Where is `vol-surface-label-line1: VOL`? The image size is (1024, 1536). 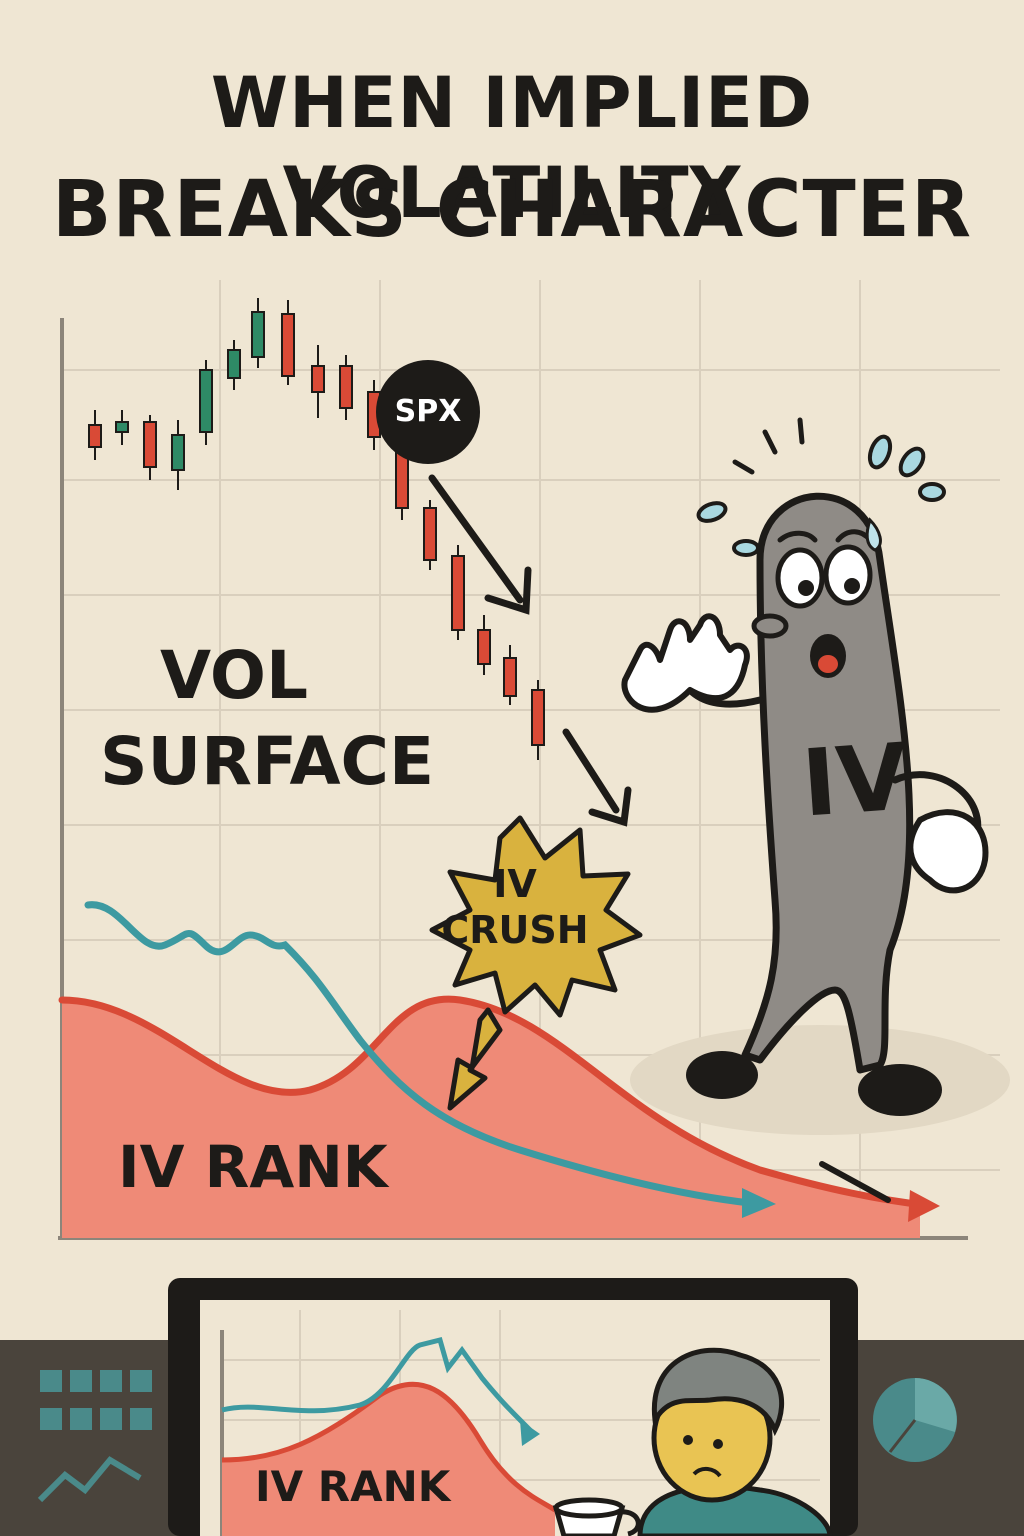 vol-surface-label-line1: VOL is located at coordinates (234, 675).